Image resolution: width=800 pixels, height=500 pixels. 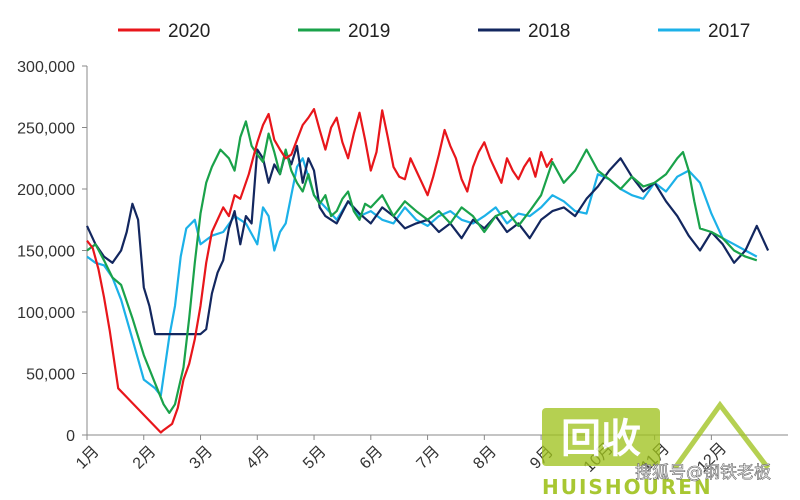 What do you see at coordinates (46, 313) in the screenshot?
I see `y-tick-label: 100,000` at bounding box center [46, 313].